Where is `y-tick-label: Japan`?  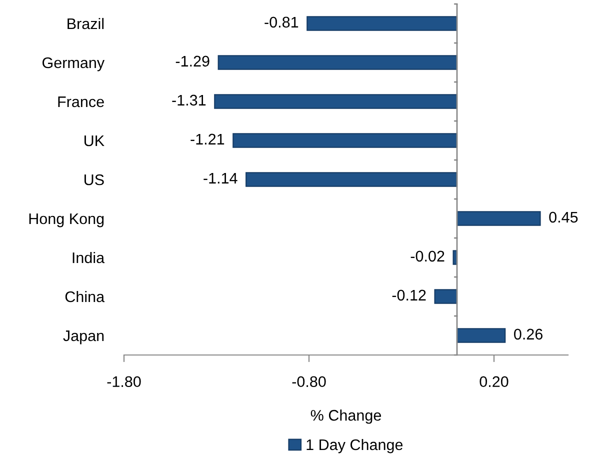
y-tick-label: Japan is located at coordinates (83, 337).